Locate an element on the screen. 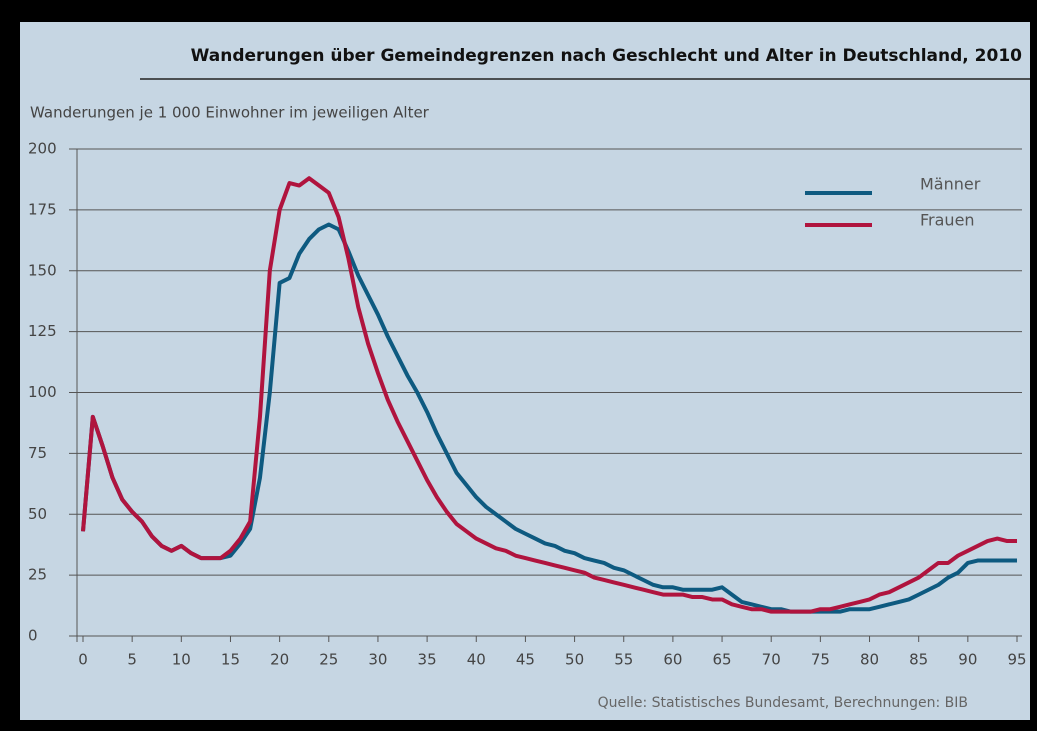 The width and height of the screenshot is (1037, 731). y-tick-label: 150 is located at coordinates (42, 270).